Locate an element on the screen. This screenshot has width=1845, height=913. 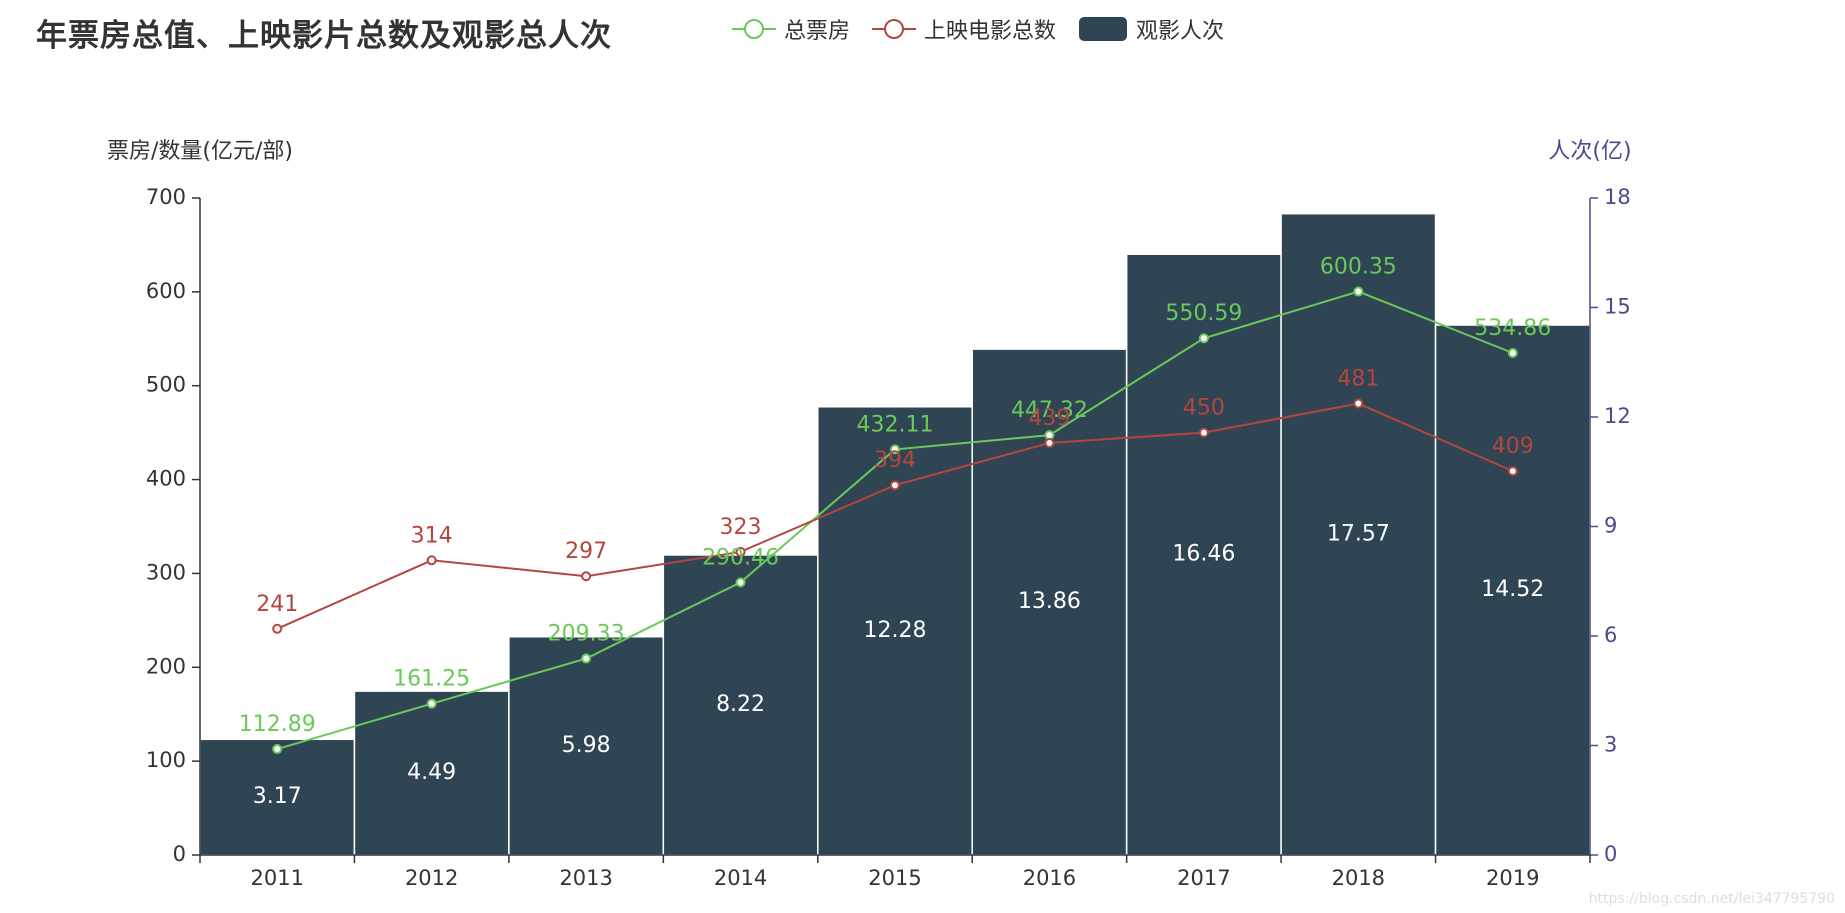
bar-2019 is located at coordinates (1512, 590).